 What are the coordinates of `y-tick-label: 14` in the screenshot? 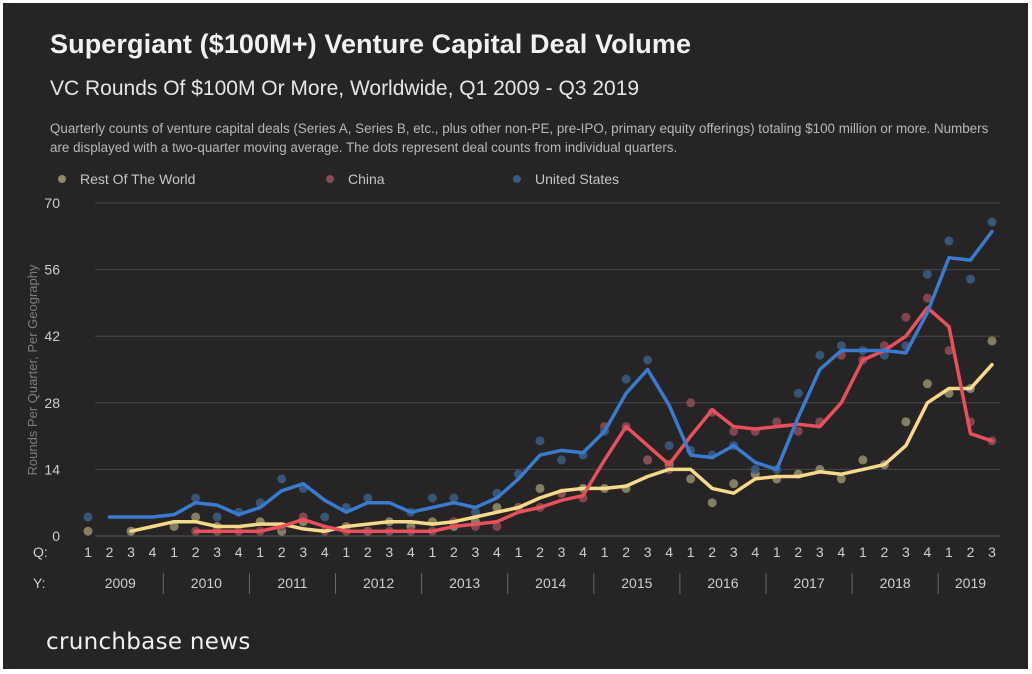 It's located at (52, 469).